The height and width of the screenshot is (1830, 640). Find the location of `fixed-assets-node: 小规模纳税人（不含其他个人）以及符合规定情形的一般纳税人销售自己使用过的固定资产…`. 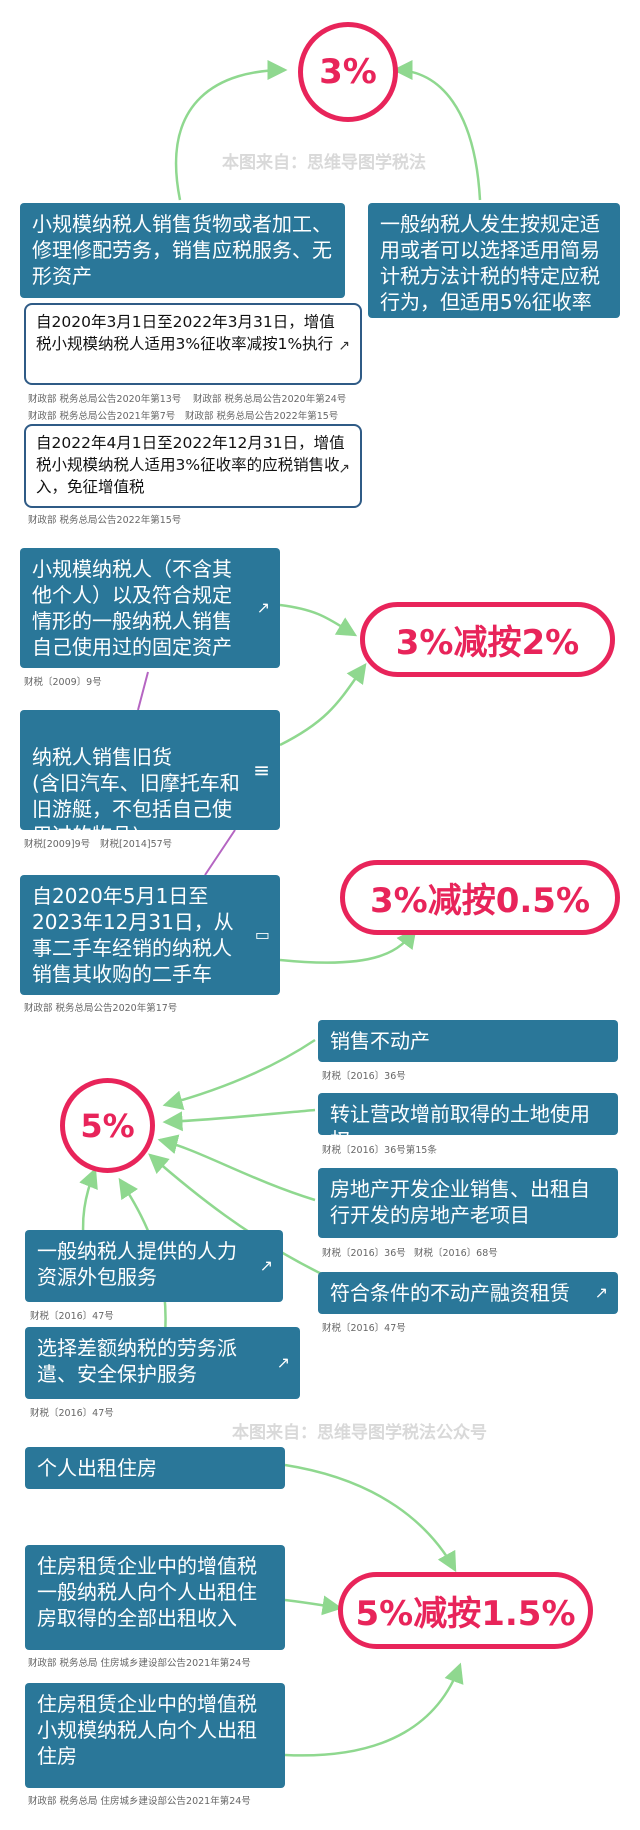

fixed-assets-node: 小规模纳税人（不含其他个人）以及符合规定情形的一般纳税人销售自己使用过的固定资产… is located at coordinates (150, 608).